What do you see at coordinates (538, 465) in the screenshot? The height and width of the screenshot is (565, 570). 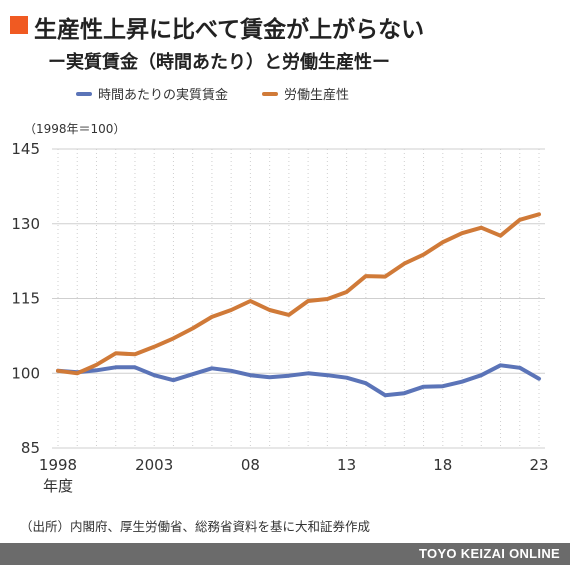 I see `x-tick-label: 23` at bounding box center [538, 465].